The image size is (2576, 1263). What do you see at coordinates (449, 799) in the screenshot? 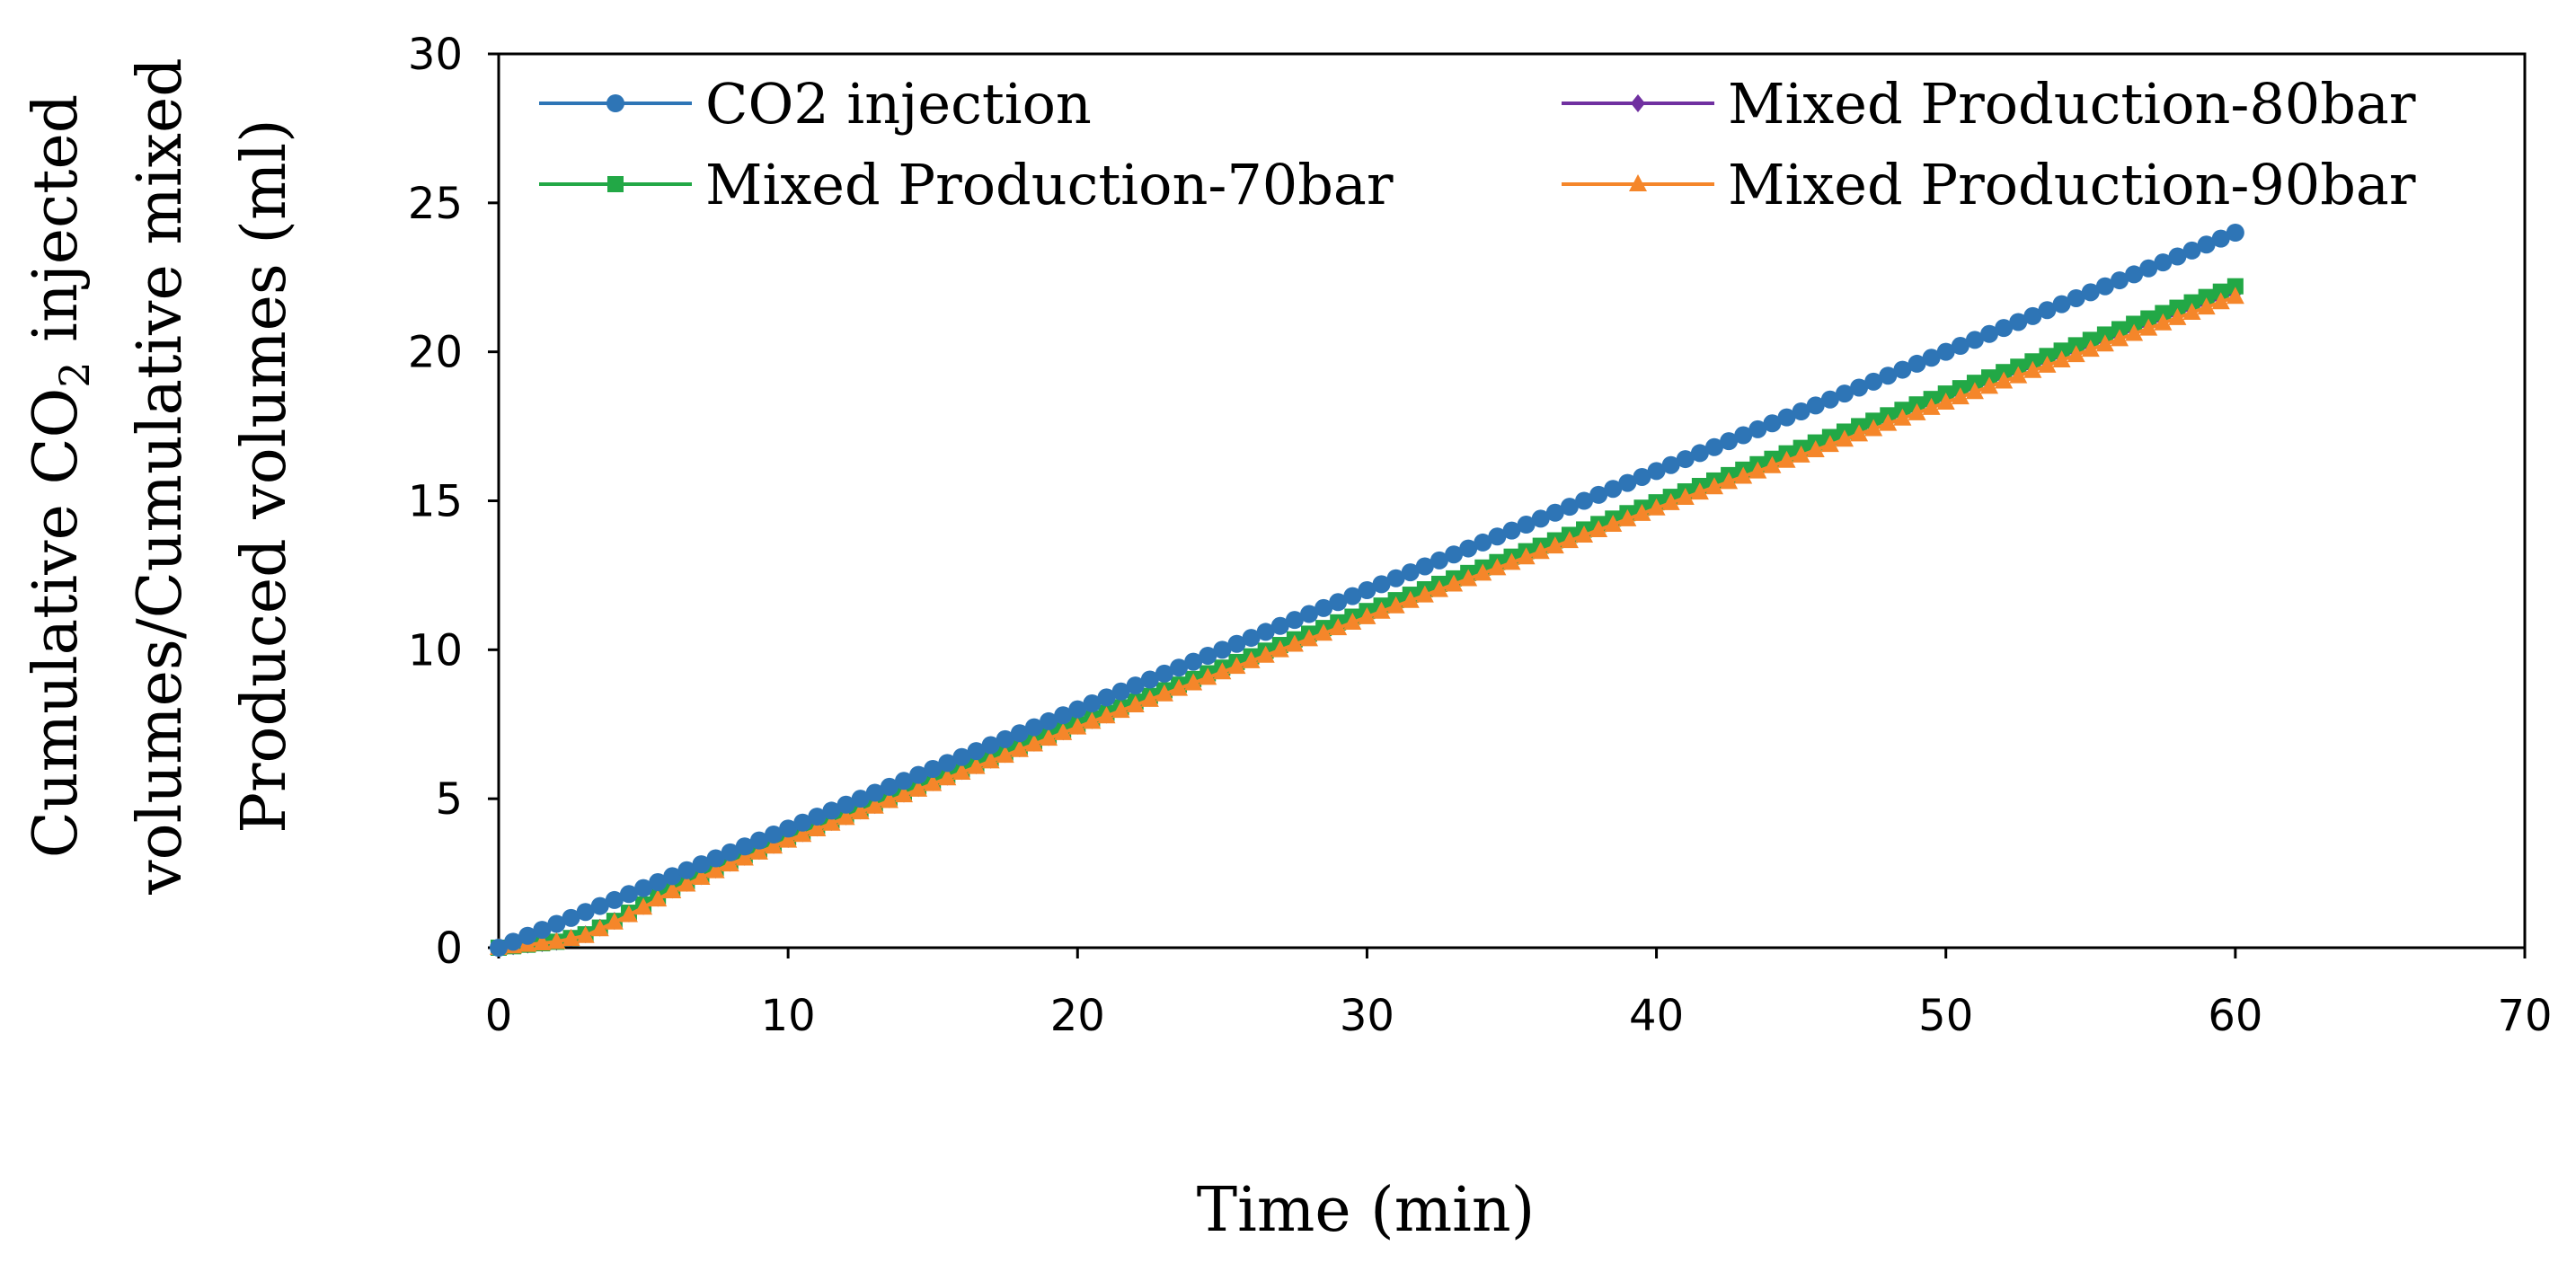
I see `y-tick-label: 5` at bounding box center [449, 799].